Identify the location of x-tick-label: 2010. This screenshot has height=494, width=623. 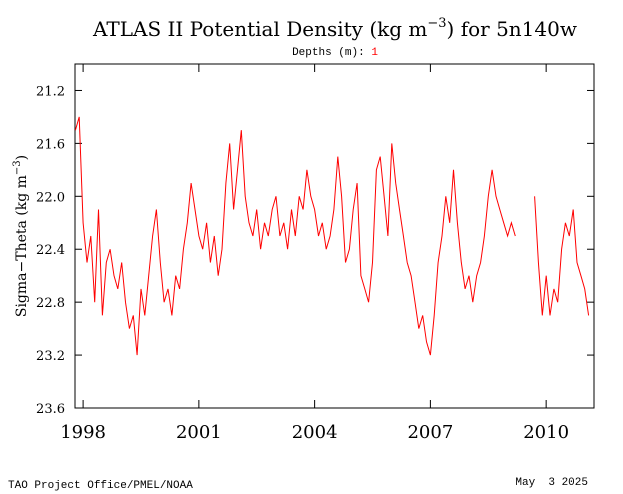
(546, 432).